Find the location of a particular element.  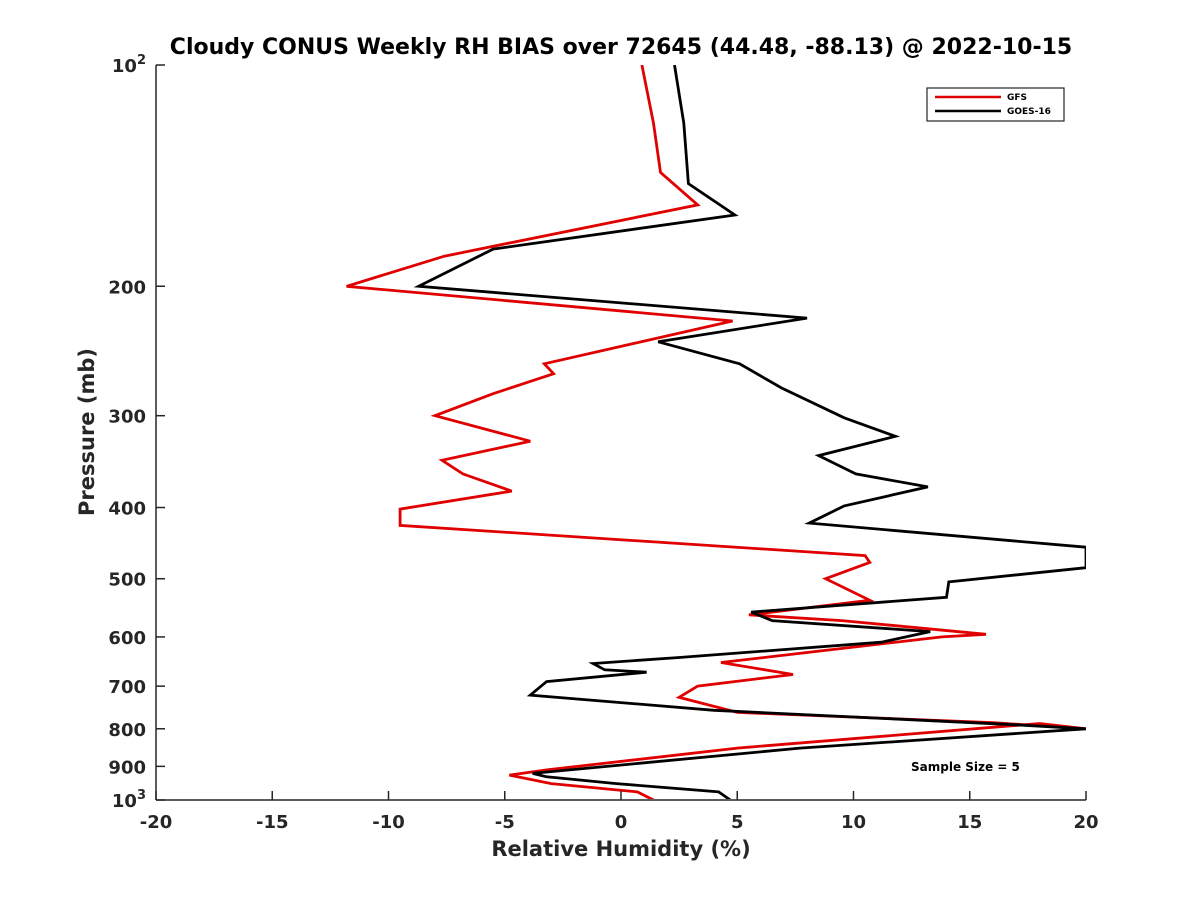

x-ticks: -20 -15 -10 -5 0 5 10 15 20 is located at coordinates (619, 812).